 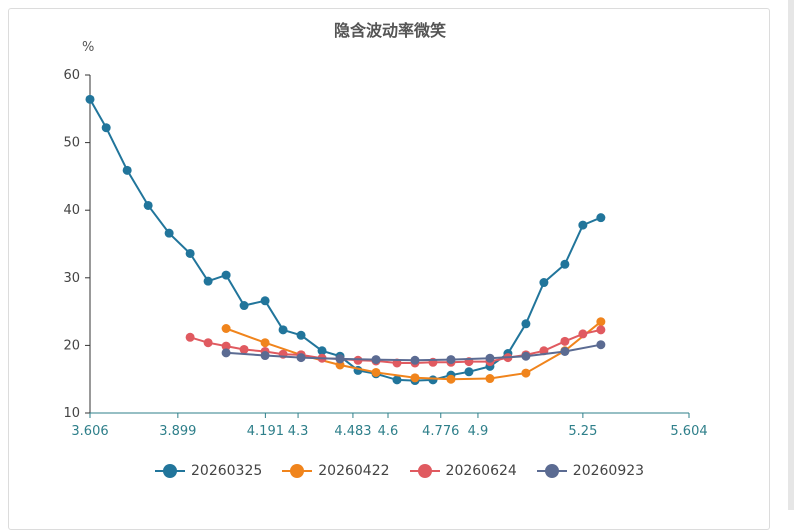 I want to click on legend-item-20260923: 20260923, so click(x=590, y=471).